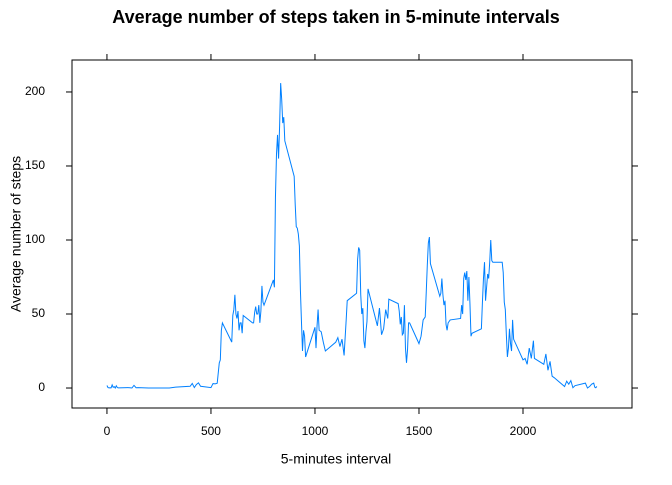  Describe the element at coordinates (35, 165) in the screenshot. I see `y-tick-label: 150` at that location.